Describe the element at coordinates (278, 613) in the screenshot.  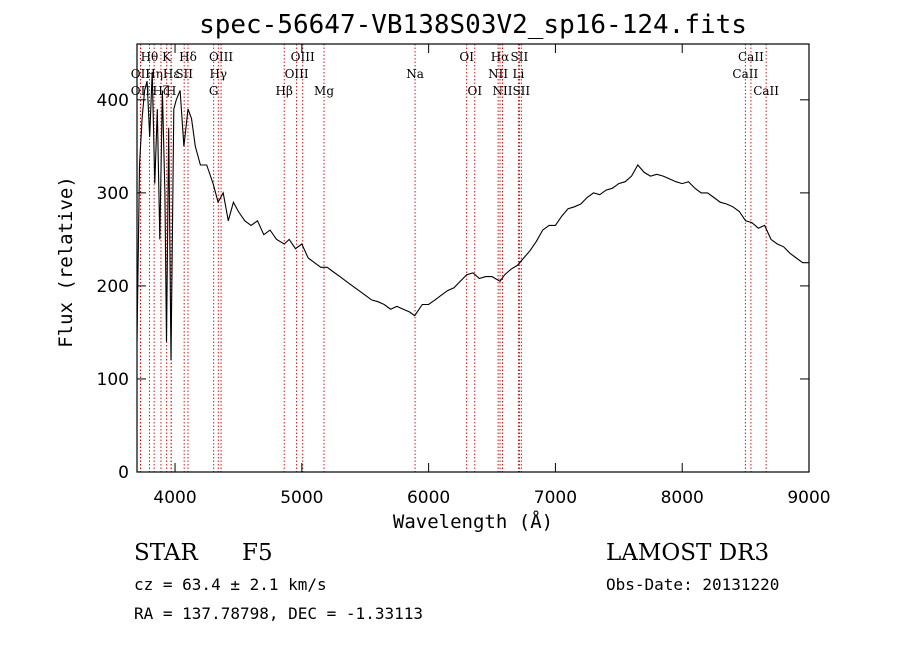
I see `coordinates: RA = 137.78798, DEC = -1.33113` at that location.